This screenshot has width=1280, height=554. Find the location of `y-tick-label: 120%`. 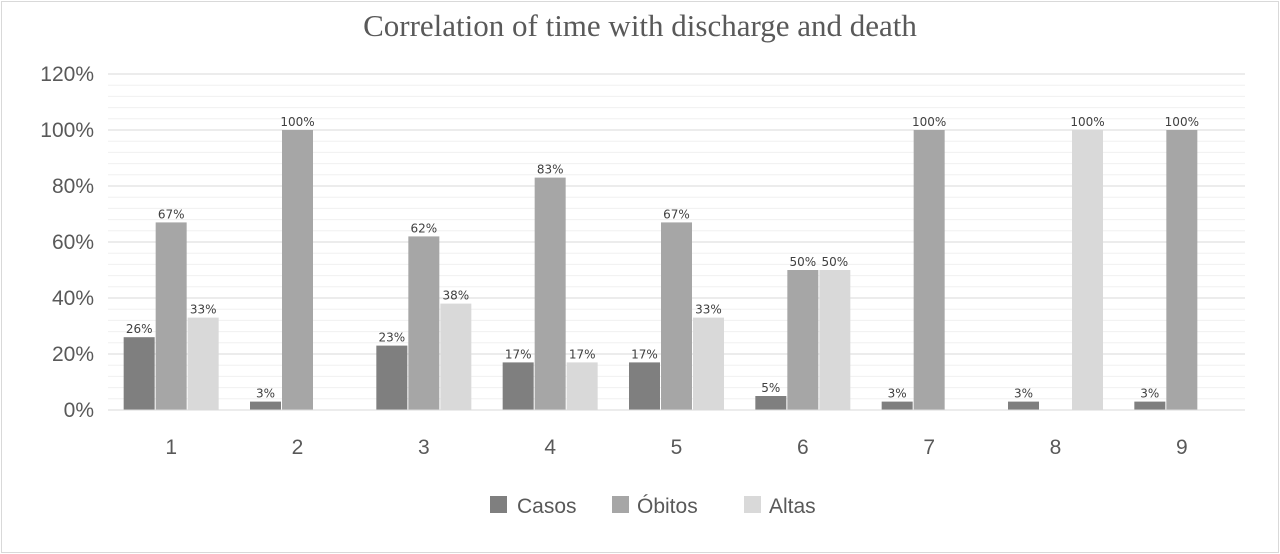

y-tick-label: 120% is located at coordinates (67, 74).